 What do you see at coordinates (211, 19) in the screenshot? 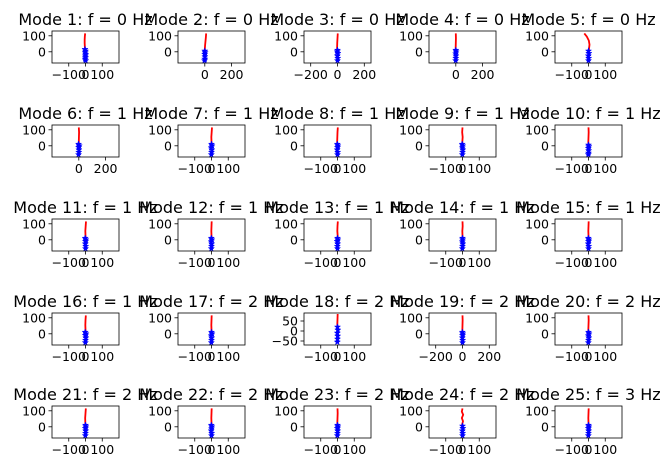
I see `subplot-title: Mode 2: f = 0 Hz` at bounding box center [211, 19].